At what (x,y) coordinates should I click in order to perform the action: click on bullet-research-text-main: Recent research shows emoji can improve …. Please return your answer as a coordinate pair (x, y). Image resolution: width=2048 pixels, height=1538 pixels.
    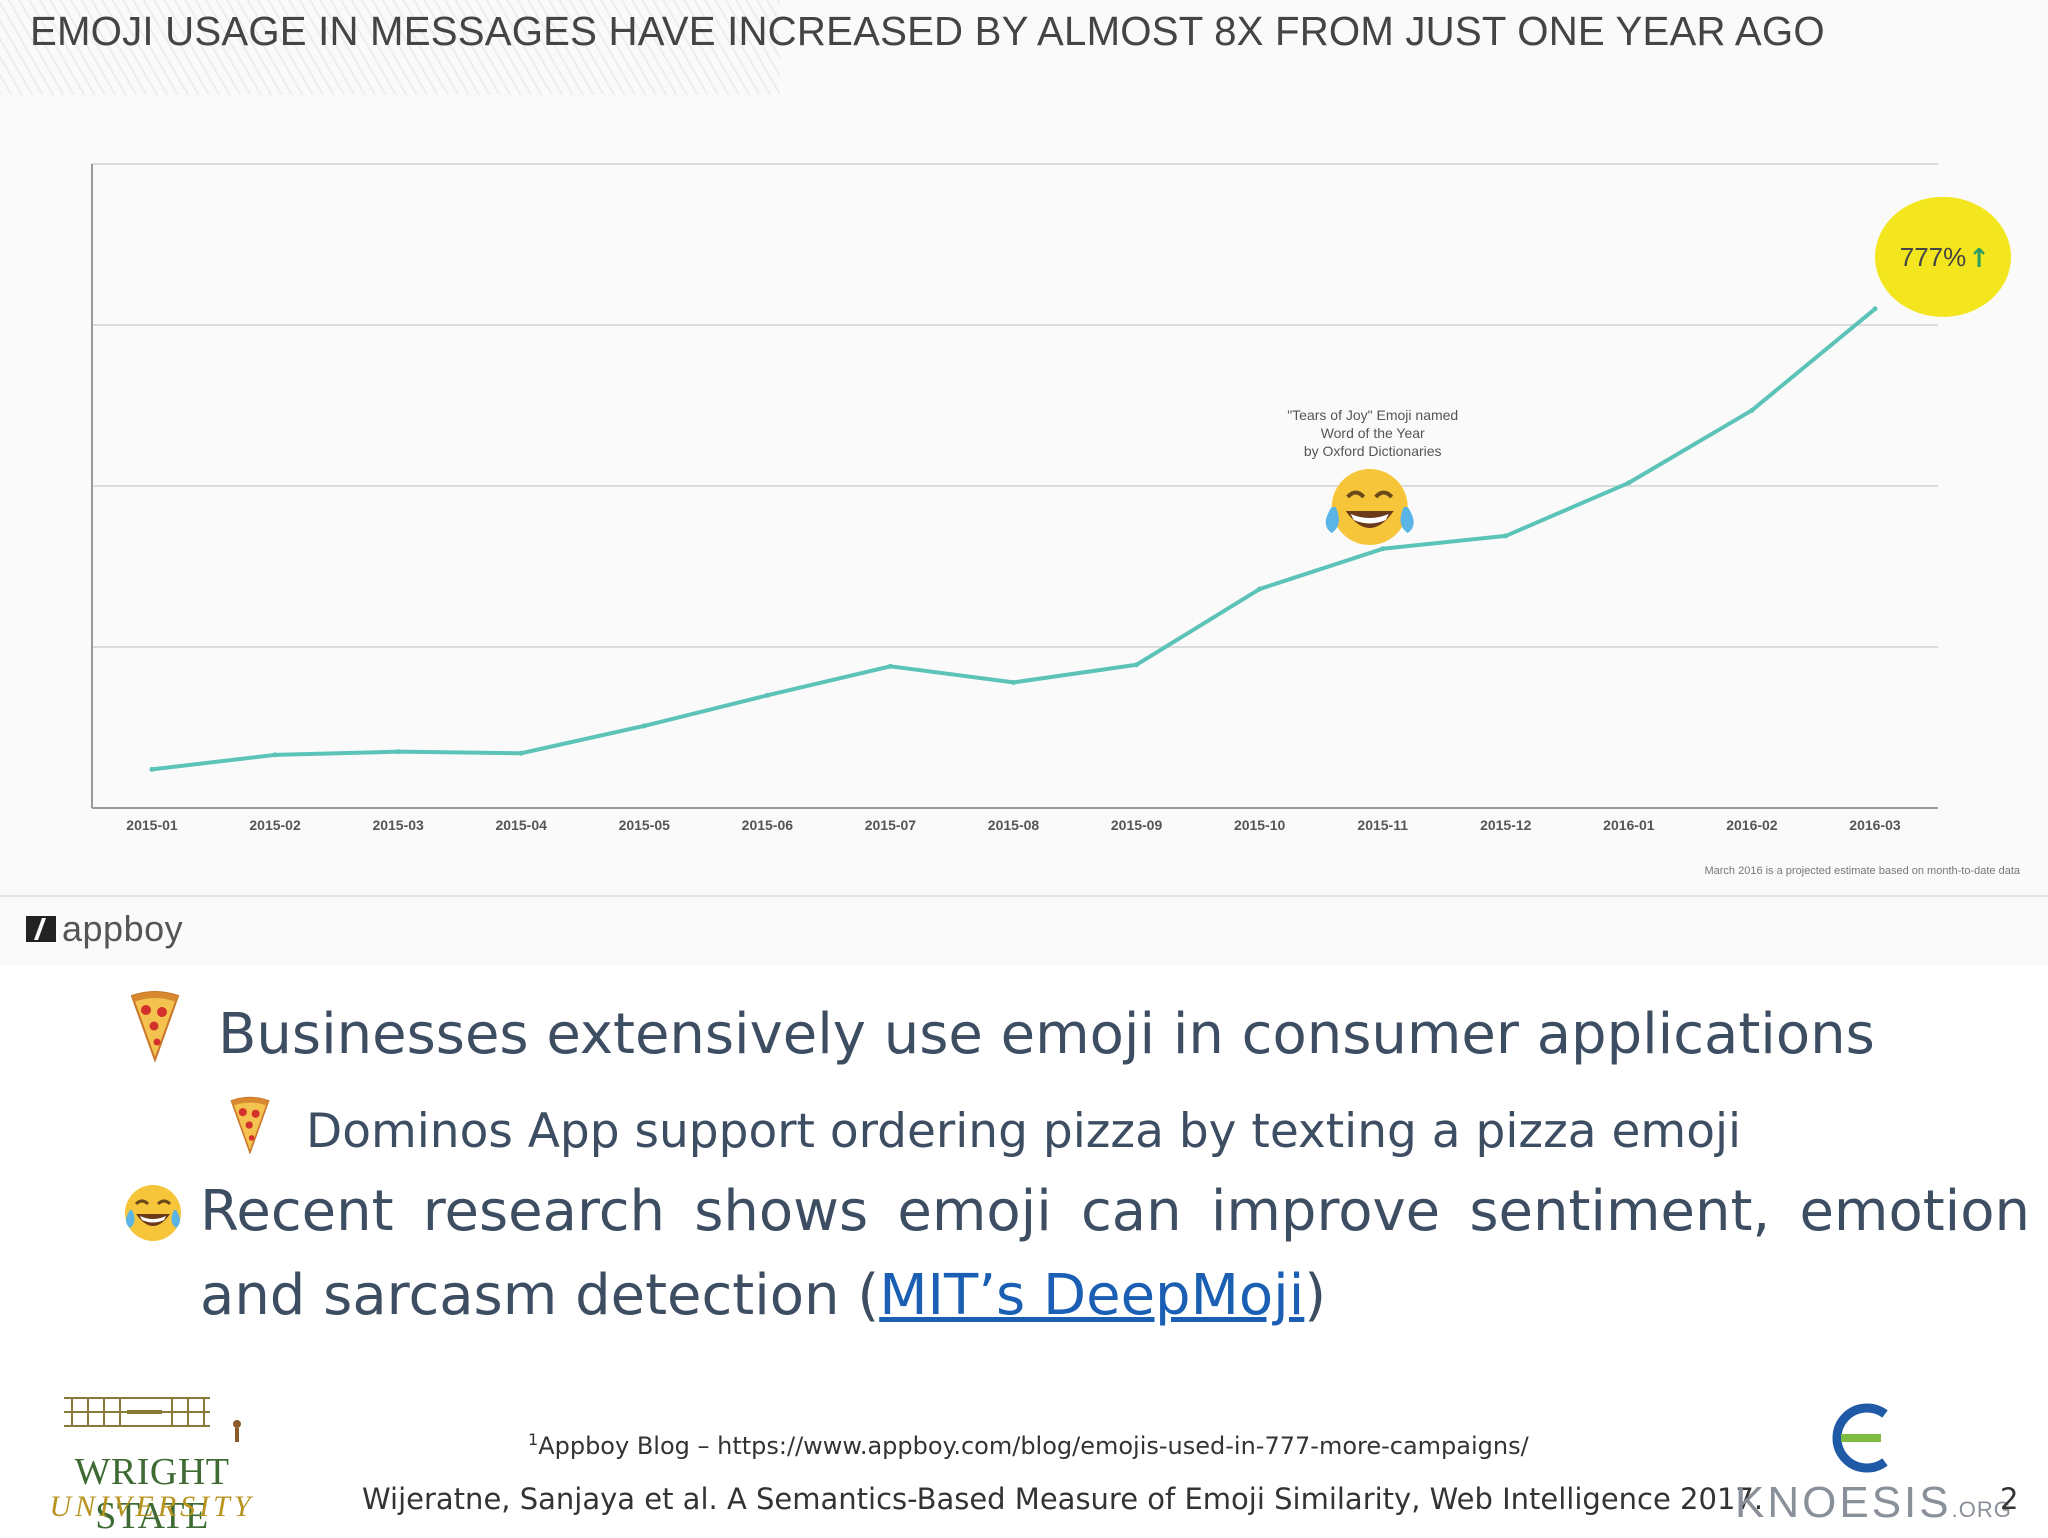
    Looking at the image, I should click on (1115, 1253).